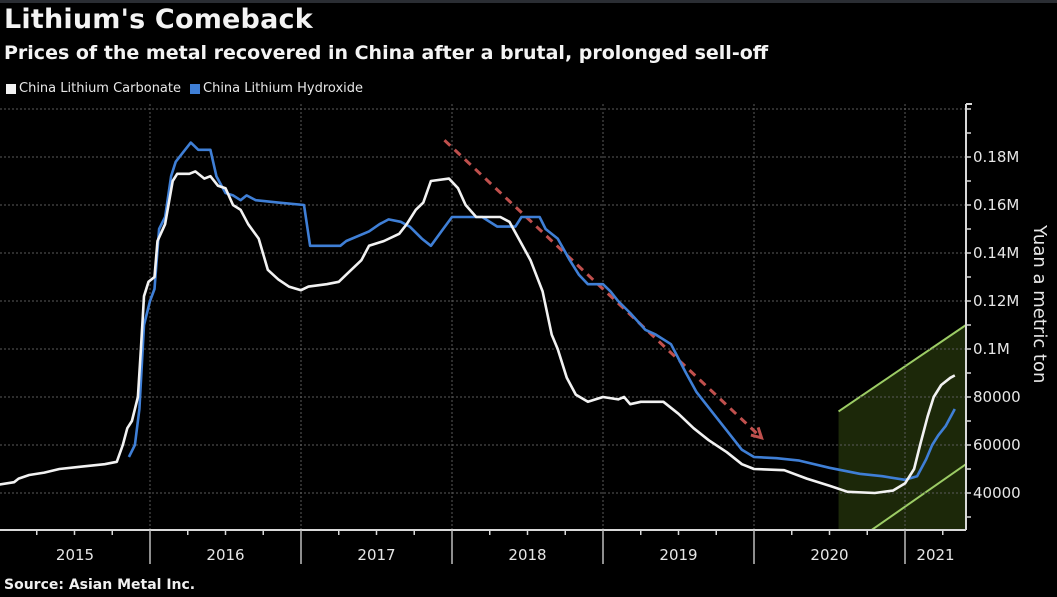 The height and width of the screenshot is (597, 1057). I want to click on trend-arrow-head, so click(757, 433).